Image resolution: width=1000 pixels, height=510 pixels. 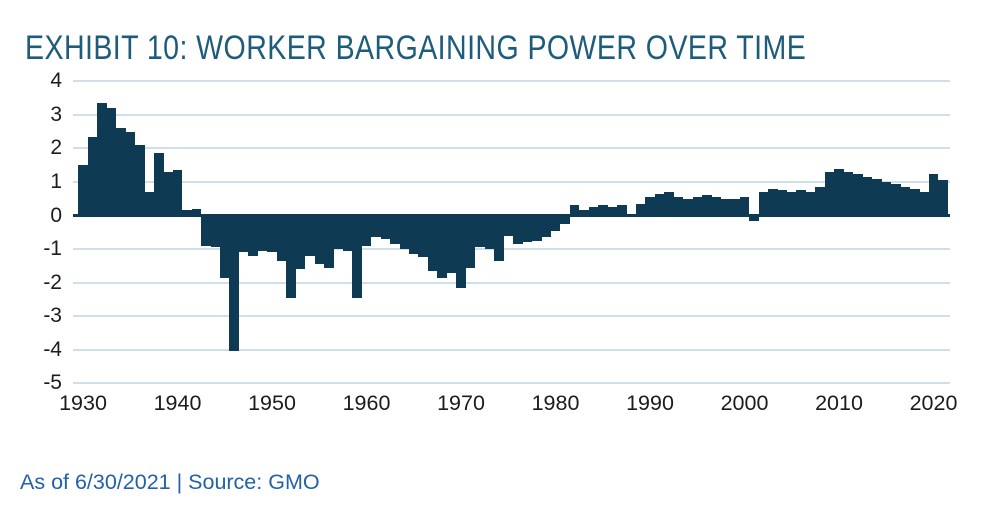 What do you see at coordinates (848, 193) in the screenshot?
I see `bar-2011` at bounding box center [848, 193].